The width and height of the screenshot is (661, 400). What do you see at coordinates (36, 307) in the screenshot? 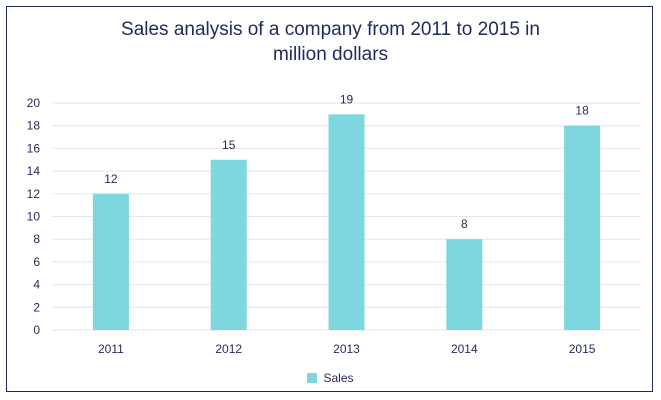
I see `y-tick-label: 2` at bounding box center [36, 307].